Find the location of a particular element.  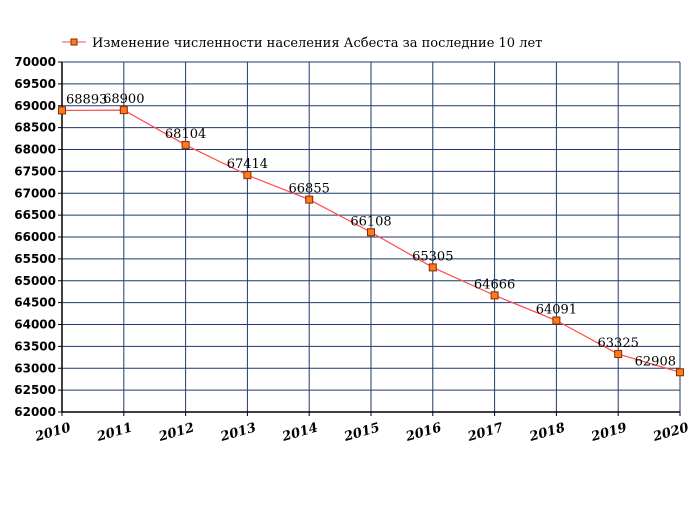

data-label: 68893 is located at coordinates (86, 99).